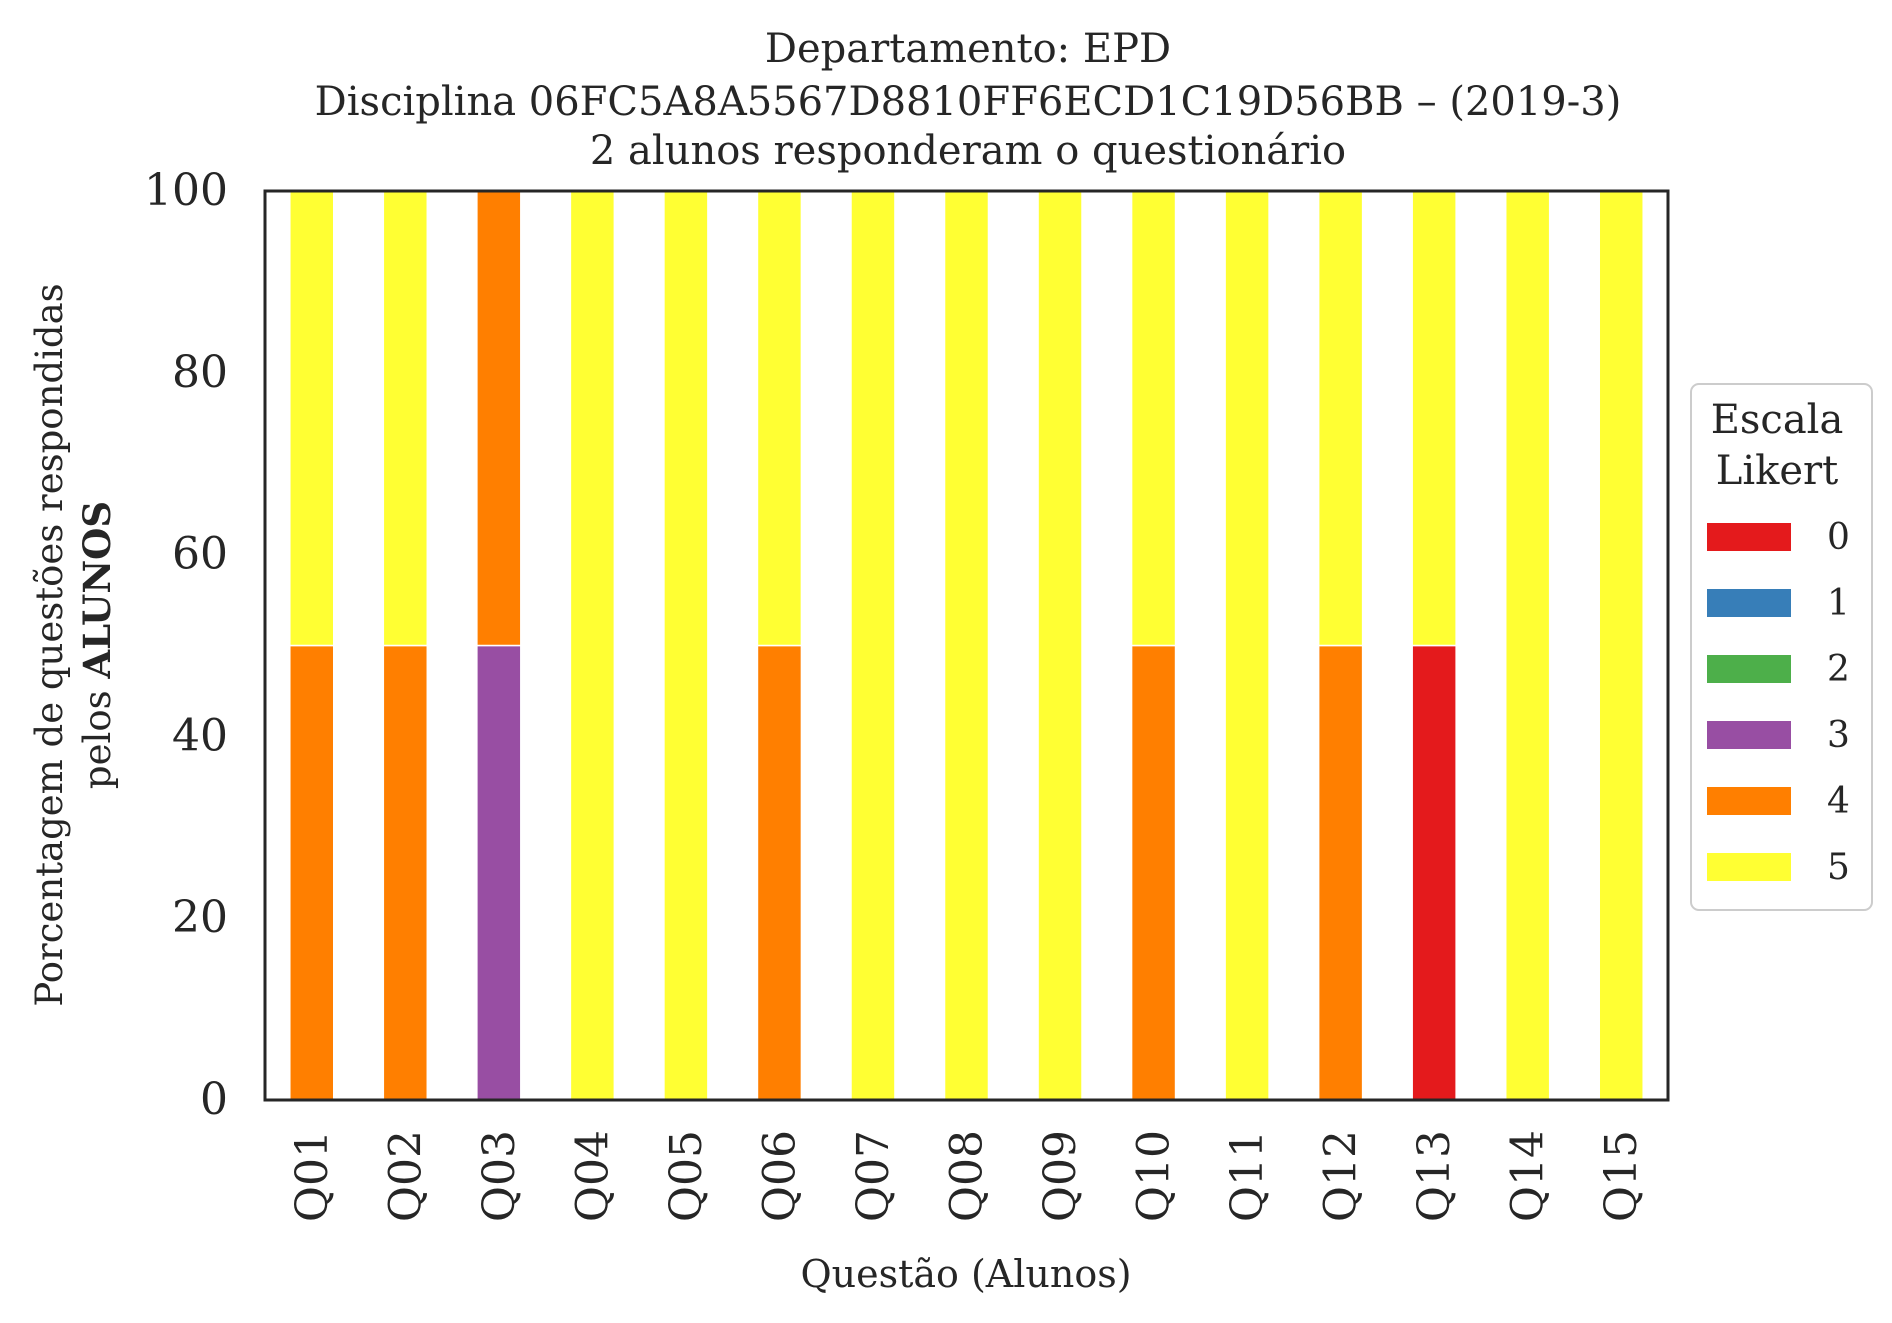 The height and width of the screenshot is (1323, 1892). What do you see at coordinates (186, 190) in the screenshot?
I see `y-tick-label-100: 100` at bounding box center [186, 190].